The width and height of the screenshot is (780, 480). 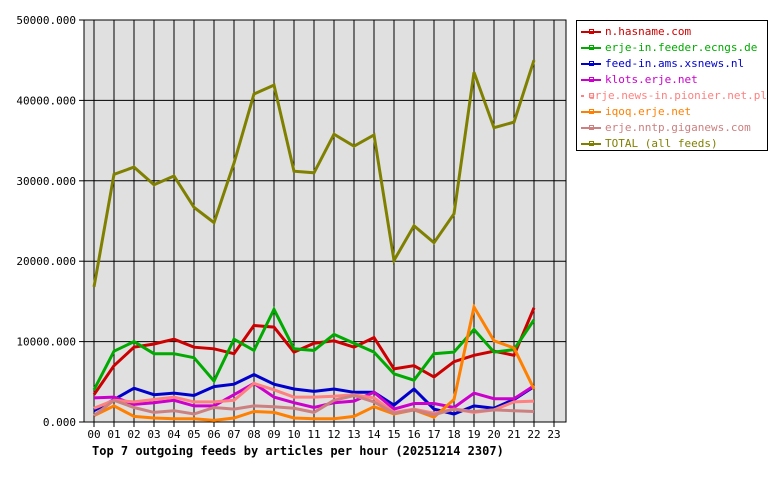 I want to click on x-tick-label: 11, so click(x=313, y=434).